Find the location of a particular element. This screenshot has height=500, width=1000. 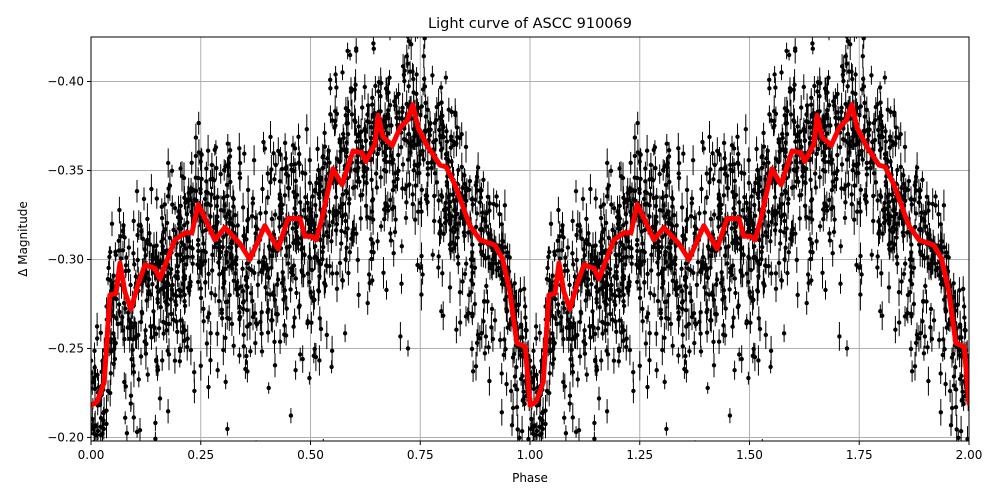

x-tick-label: 1.75 is located at coordinates (859, 455).